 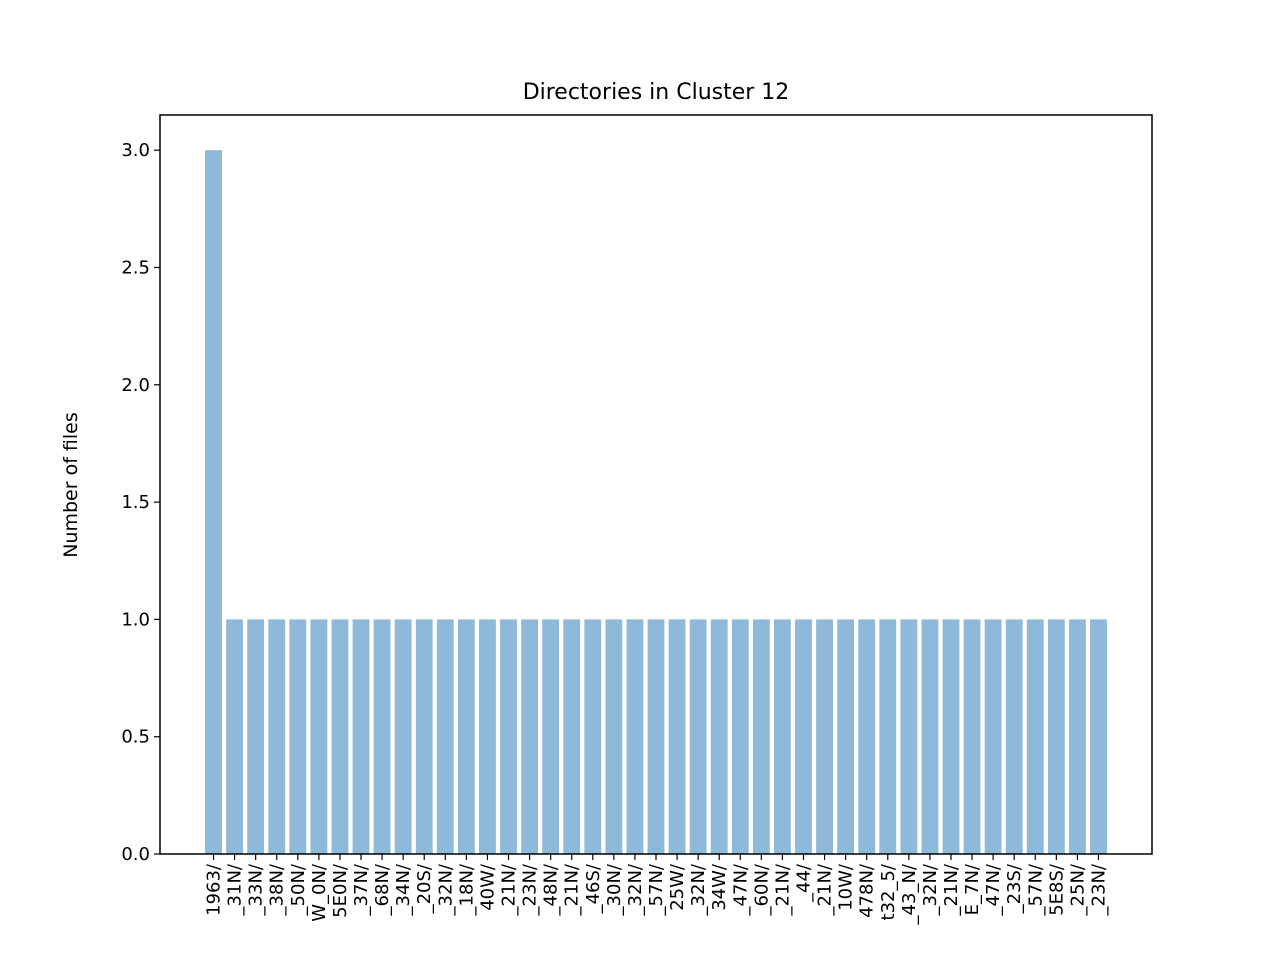 What do you see at coordinates (909, 894) in the screenshot?
I see `x-tick-label: _43_N/` at bounding box center [909, 894].